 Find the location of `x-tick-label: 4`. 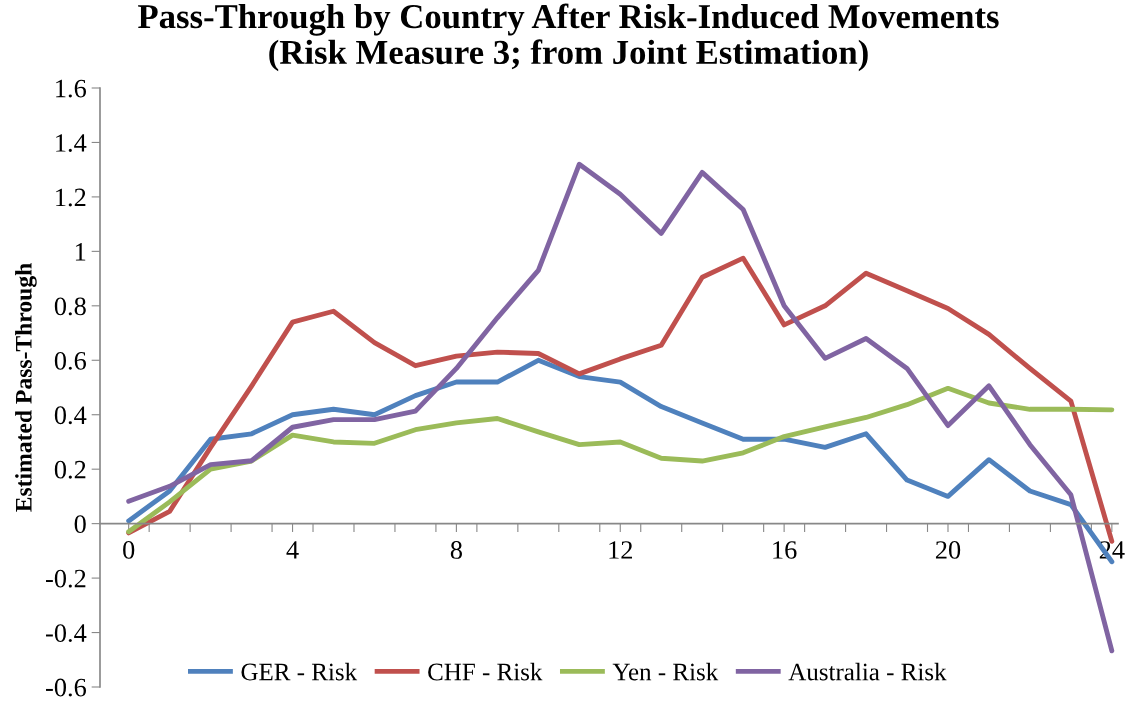

x-tick-label: 4 is located at coordinates (292, 550).